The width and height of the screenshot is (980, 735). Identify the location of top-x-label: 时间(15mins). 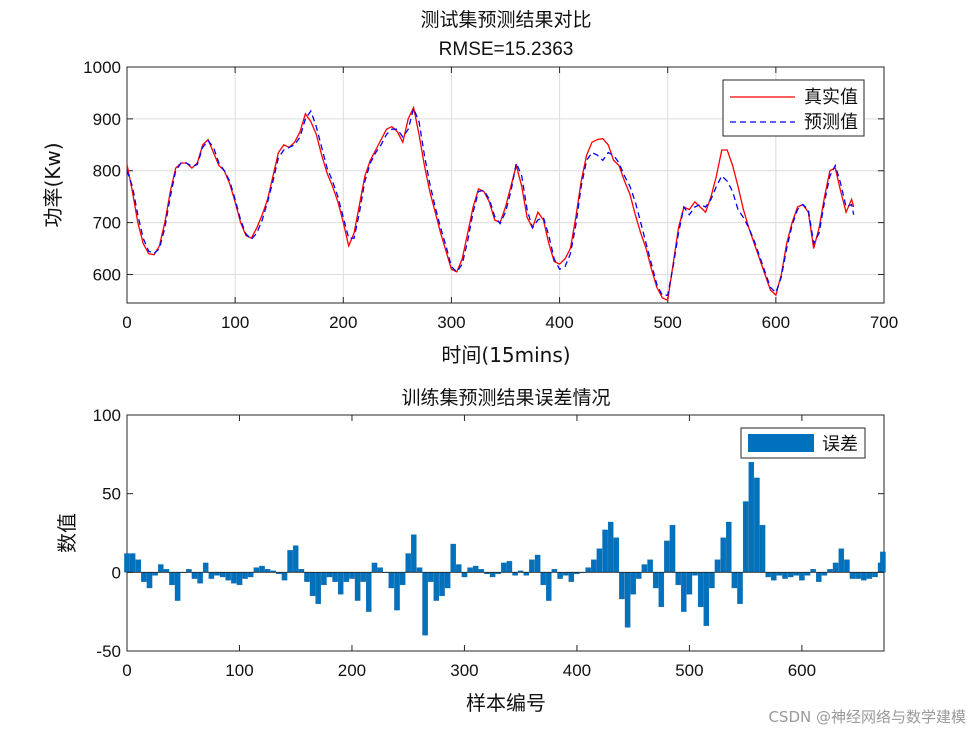
(505, 355).